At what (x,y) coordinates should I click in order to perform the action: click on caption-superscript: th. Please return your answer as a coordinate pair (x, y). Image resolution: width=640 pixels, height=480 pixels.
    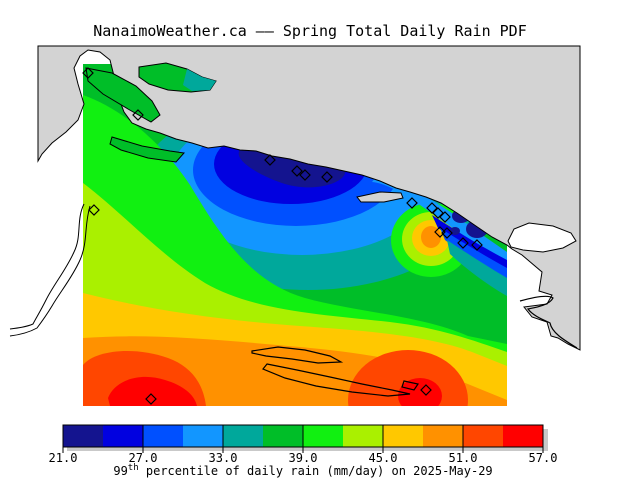
    Looking at the image, I should click on (133, 468).